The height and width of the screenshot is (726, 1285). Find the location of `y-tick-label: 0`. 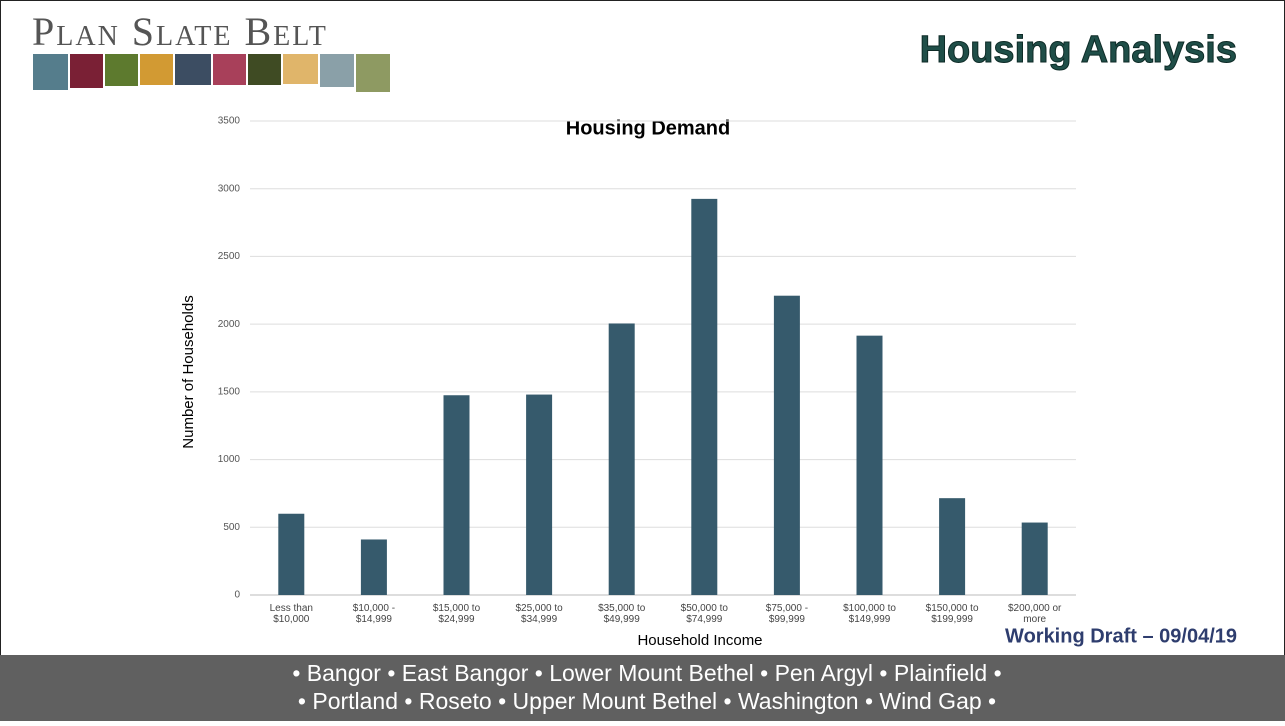

y-tick-label: 0 is located at coordinates (237, 595).